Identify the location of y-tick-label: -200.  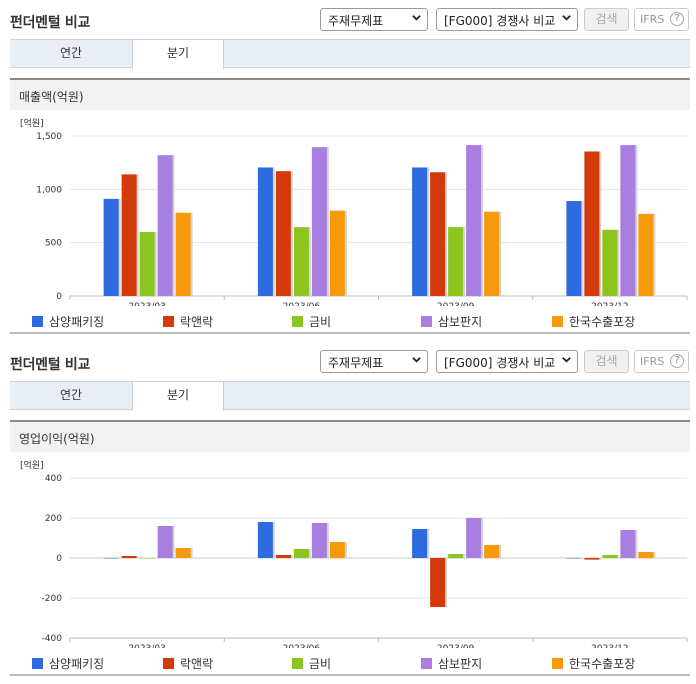
(52, 599).